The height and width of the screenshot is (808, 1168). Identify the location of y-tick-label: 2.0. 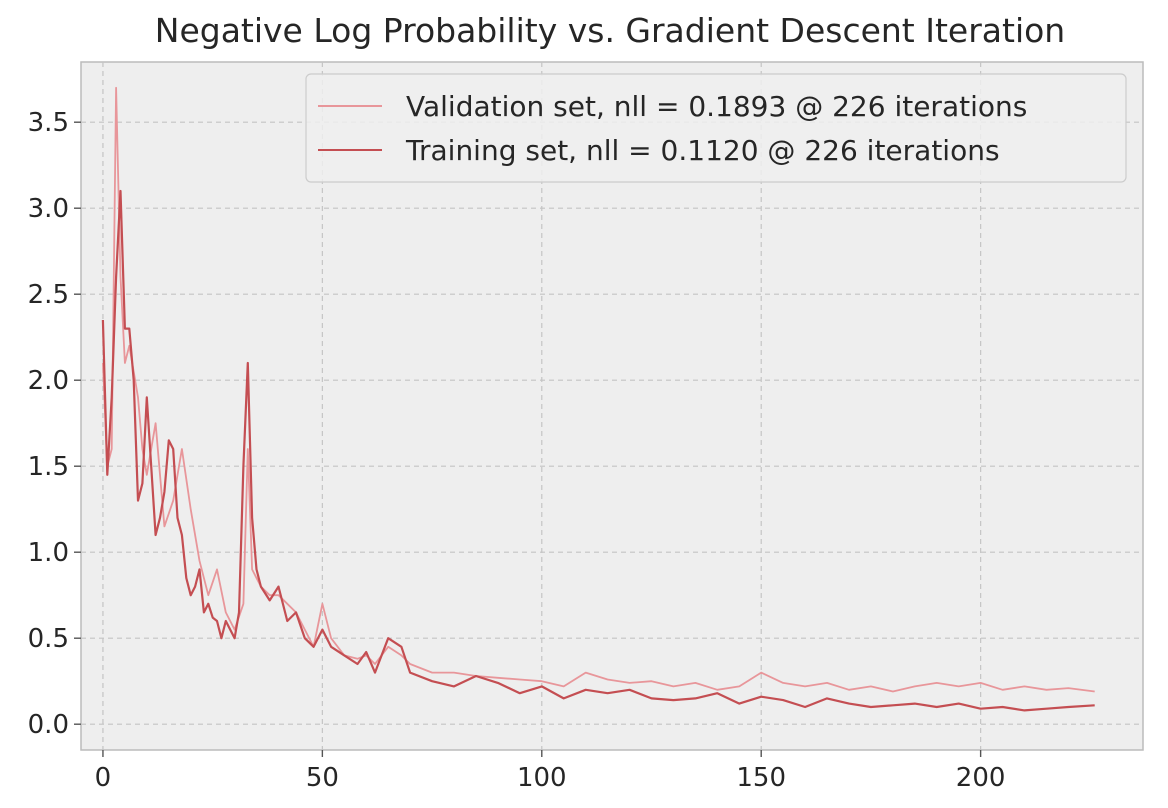
(48, 381).